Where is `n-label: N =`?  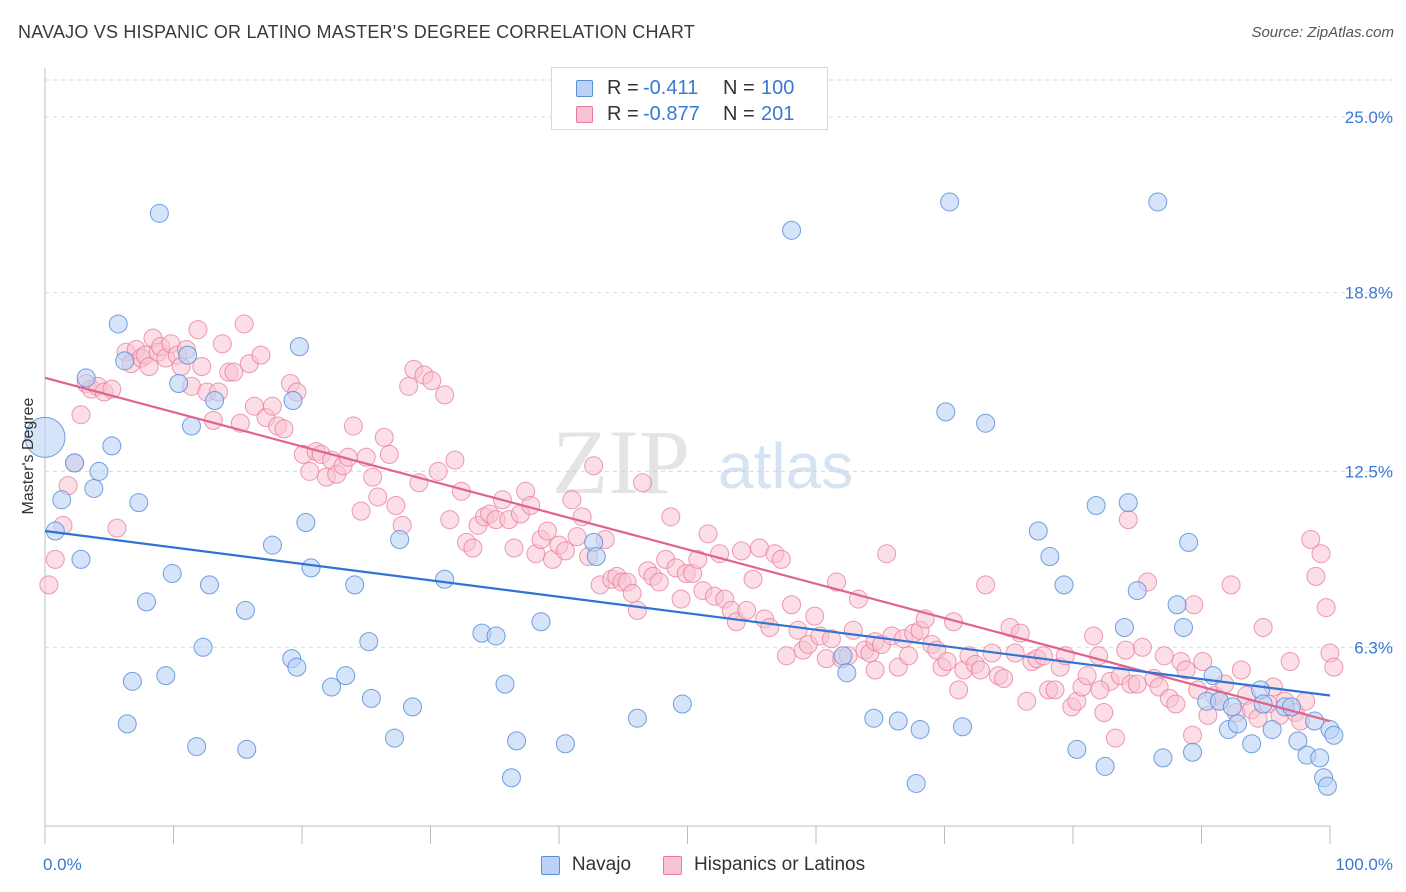 n-label: N = is located at coordinates (739, 113).